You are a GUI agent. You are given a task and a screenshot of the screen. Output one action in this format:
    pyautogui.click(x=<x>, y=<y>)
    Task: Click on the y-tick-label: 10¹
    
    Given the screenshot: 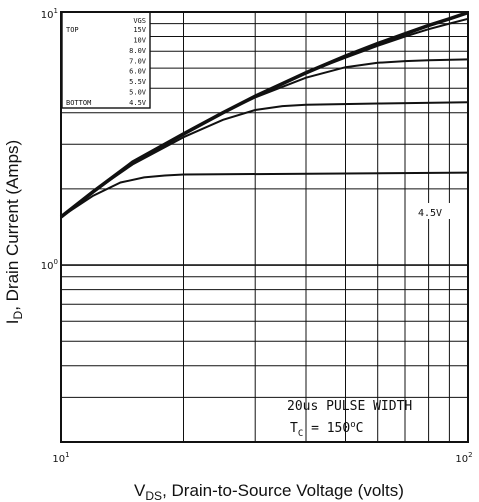 What is the action you would take?
    pyautogui.click(x=49, y=14)
    